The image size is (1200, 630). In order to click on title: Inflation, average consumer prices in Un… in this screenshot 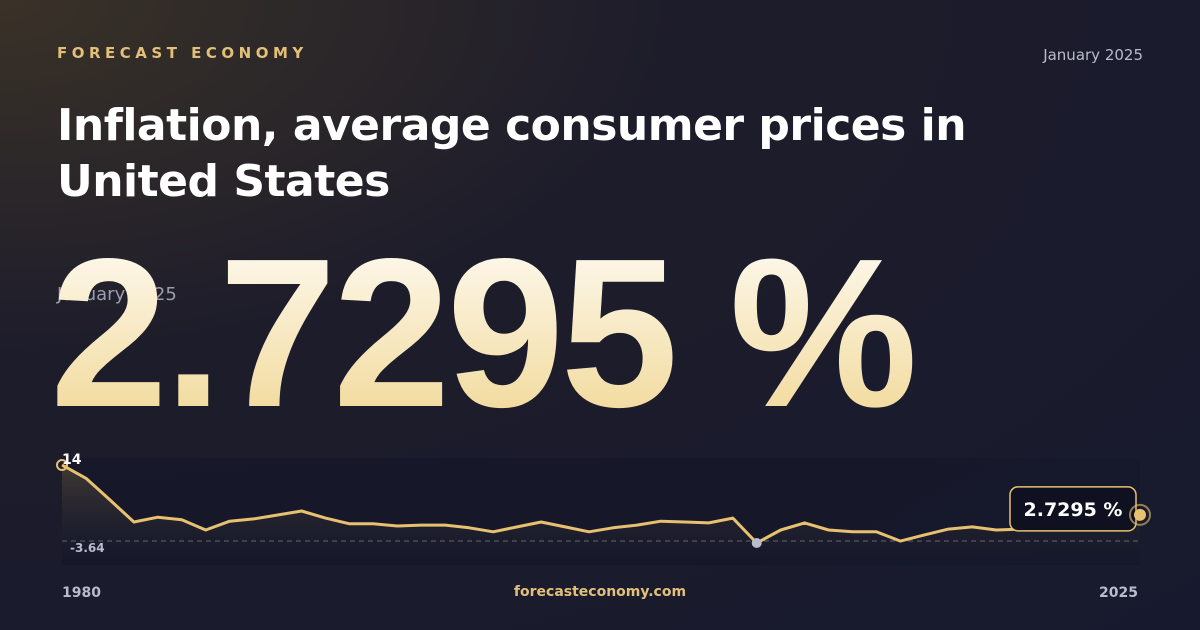, I will do `click(512, 153)`.